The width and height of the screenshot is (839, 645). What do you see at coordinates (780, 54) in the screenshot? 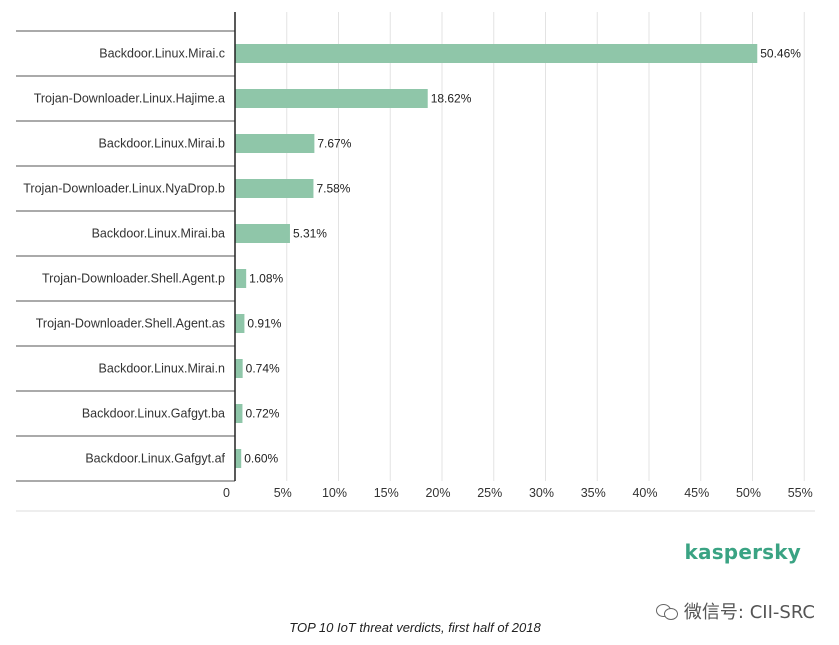
I see `value-label: 50.46%` at bounding box center [780, 54].